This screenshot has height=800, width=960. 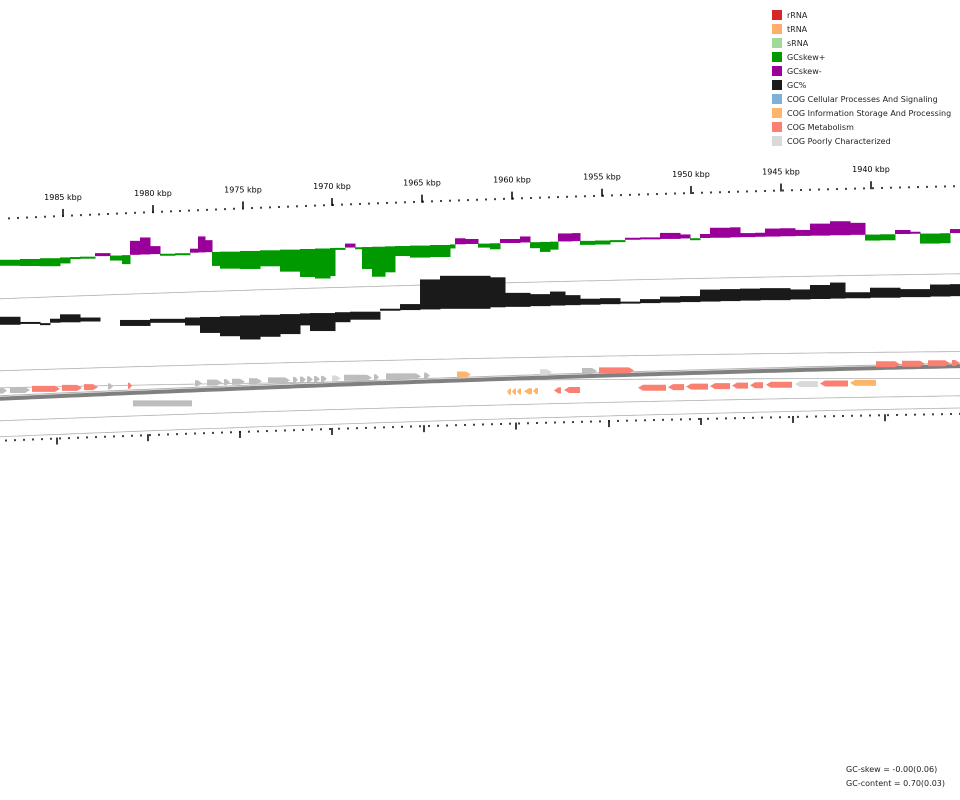 What do you see at coordinates (781, 172) in the screenshot?
I see `ruler-label: 1945 kbp` at bounding box center [781, 172].